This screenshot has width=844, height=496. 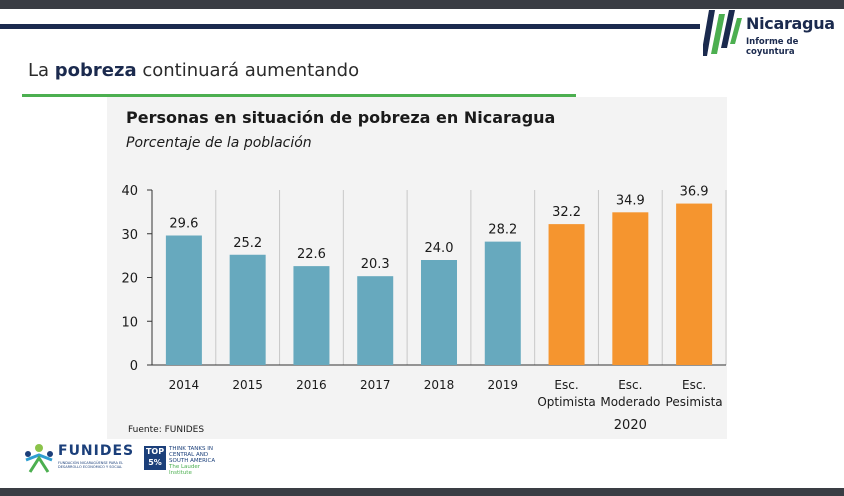 What do you see at coordinates (95, 70) in the screenshot?
I see `headline-bold: pobreza` at bounding box center [95, 70].